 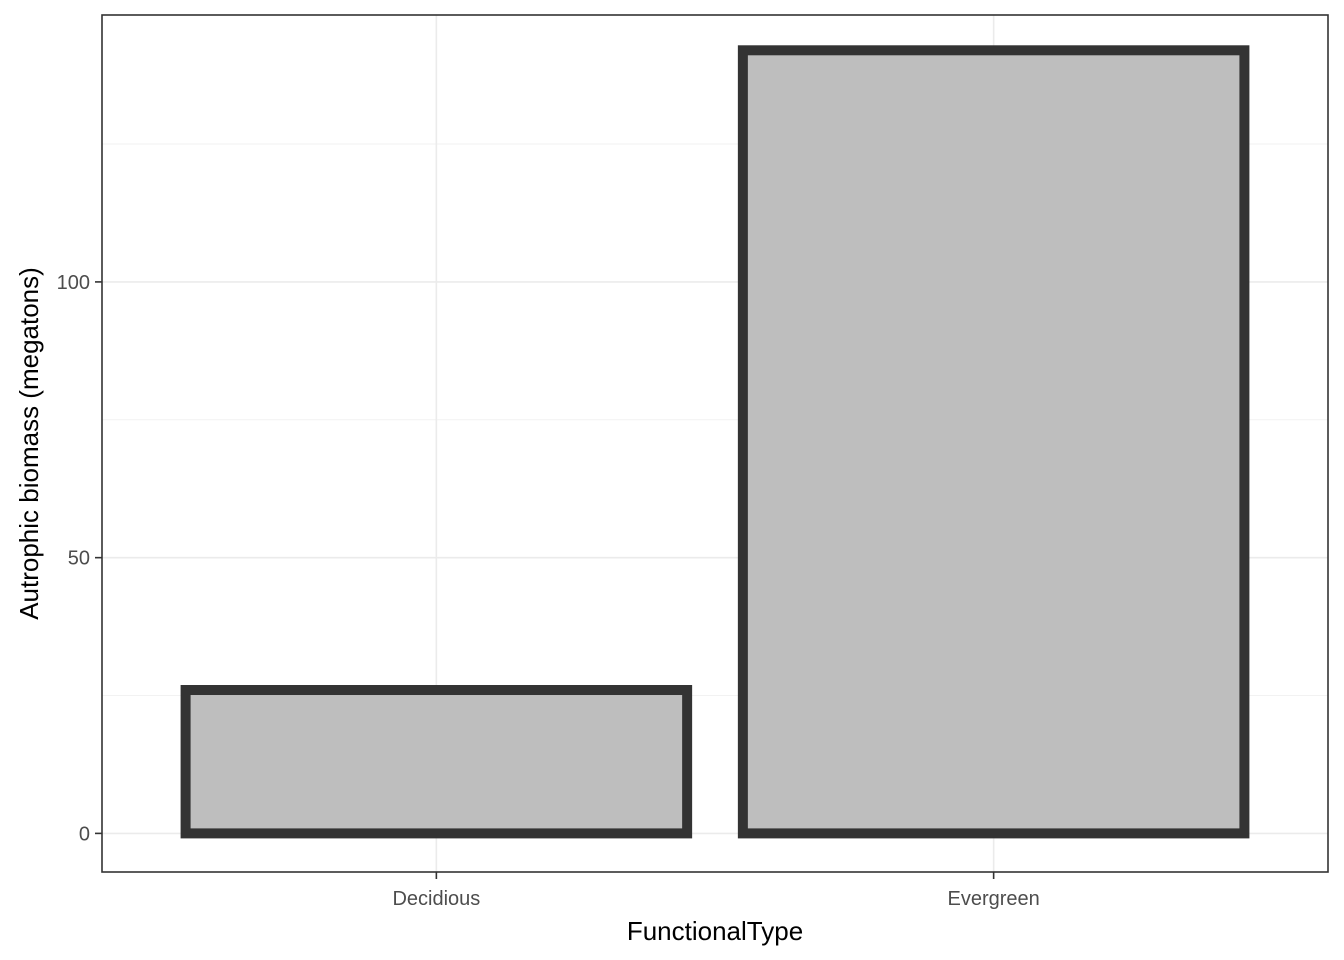 I want to click on y-axis: 0 50 100, so click(x=79, y=558).